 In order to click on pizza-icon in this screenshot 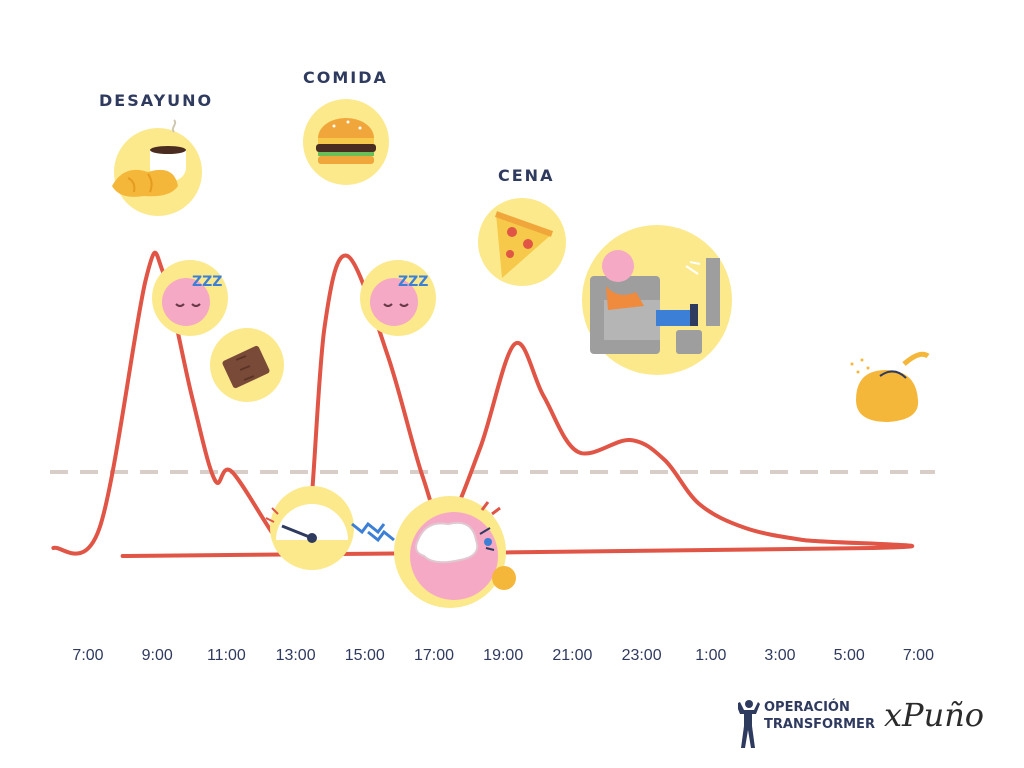, I will do `click(522, 242)`.